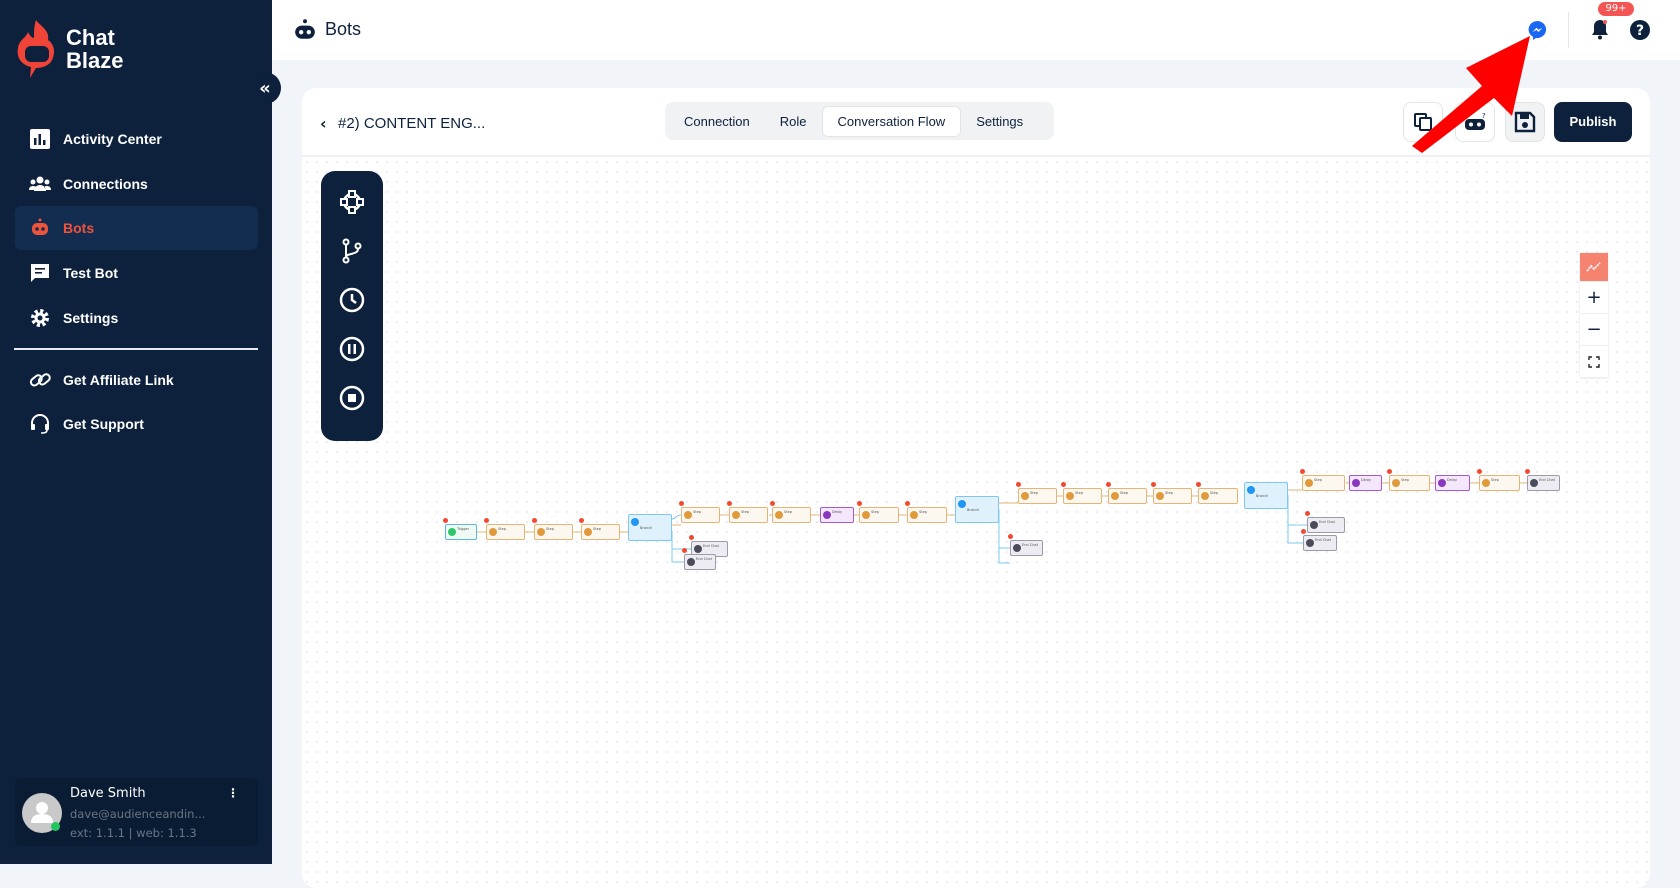  What do you see at coordinates (352, 202) in the screenshot?
I see `trigger-node-icon` at bounding box center [352, 202].